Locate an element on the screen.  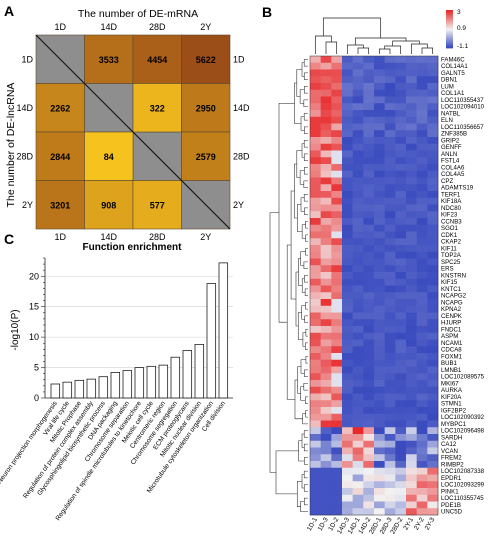
gene-label: FSTL4 is located at coordinates (450, 161).